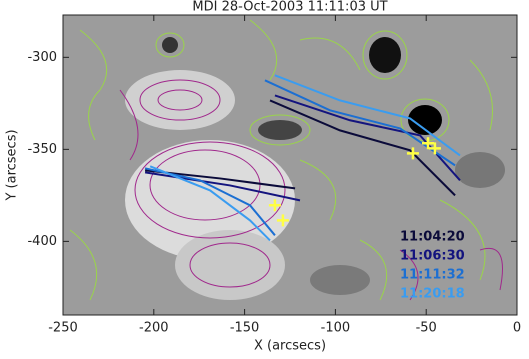 The width and height of the screenshot is (529, 359). Describe the element at coordinates (289, 7) in the screenshot. I see `chart-title: MDI 28-Oct-2003 11:11:03 UT` at that location.